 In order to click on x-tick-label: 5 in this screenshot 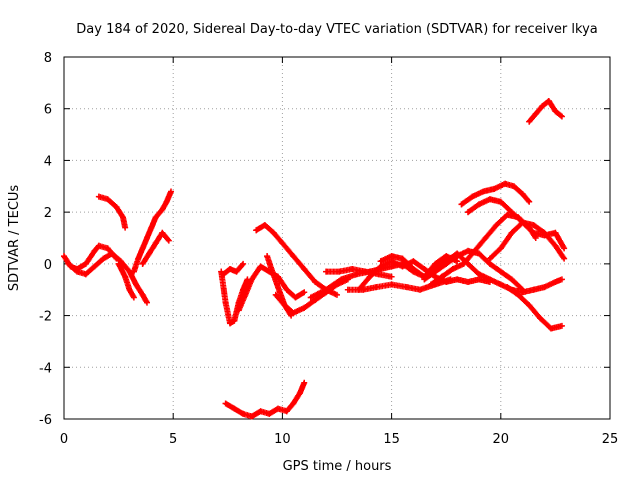, I will do `click(173, 439)`.